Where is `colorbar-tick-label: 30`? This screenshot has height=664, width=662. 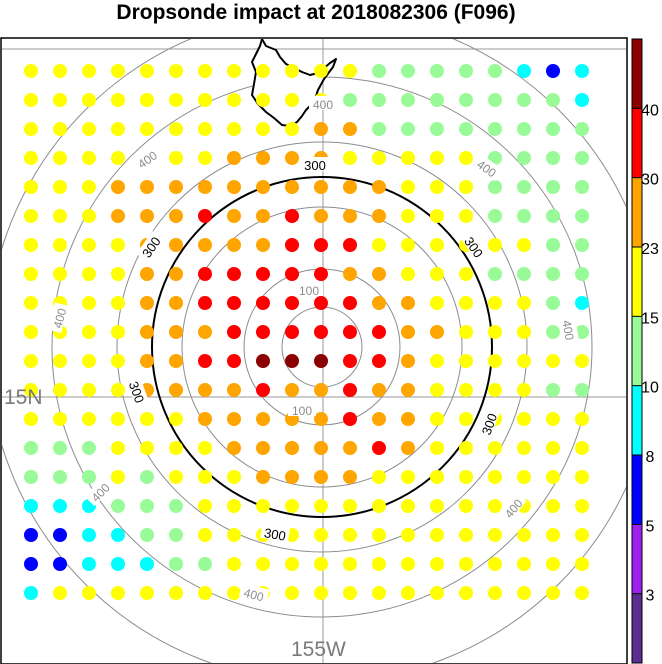 colorbar-tick-label: 30 is located at coordinates (650, 180).